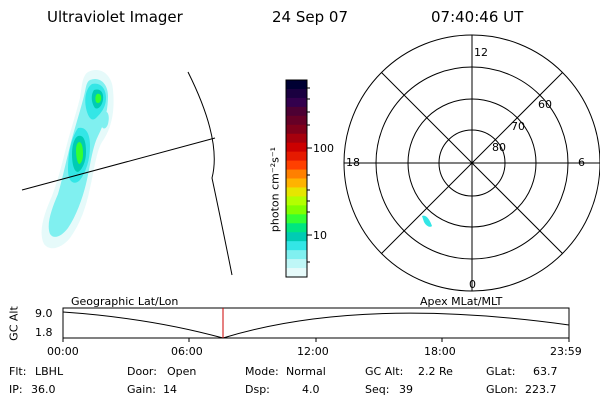 The width and height of the screenshot is (600, 400). What do you see at coordinates (545, 371) in the screenshot?
I see `status-glat-value: 63.7` at bounding box center [545, 371].